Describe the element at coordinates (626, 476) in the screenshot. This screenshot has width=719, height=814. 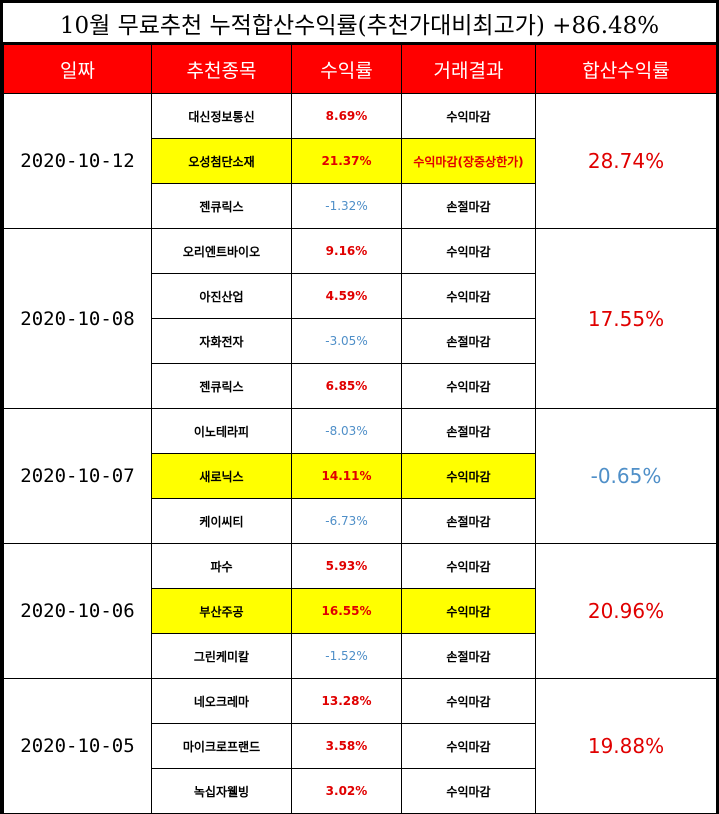
I see `total-return-cell: -0.65%` at that location.